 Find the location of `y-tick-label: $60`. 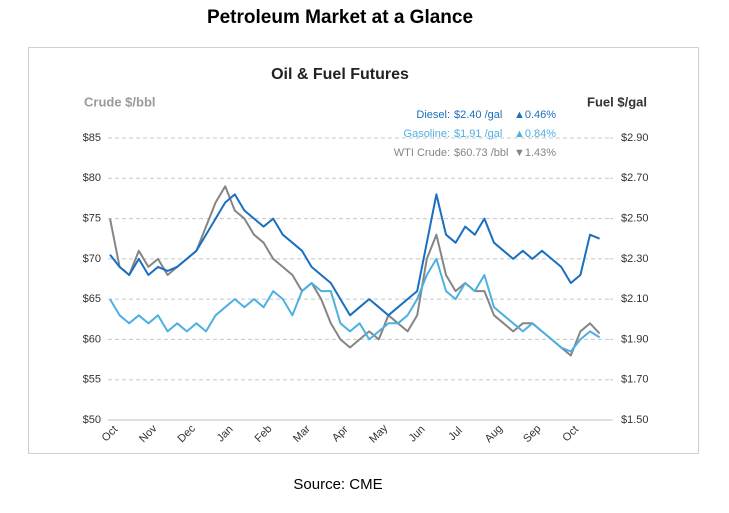

y-tick-label: $60 is located at coordinates (92, 339).